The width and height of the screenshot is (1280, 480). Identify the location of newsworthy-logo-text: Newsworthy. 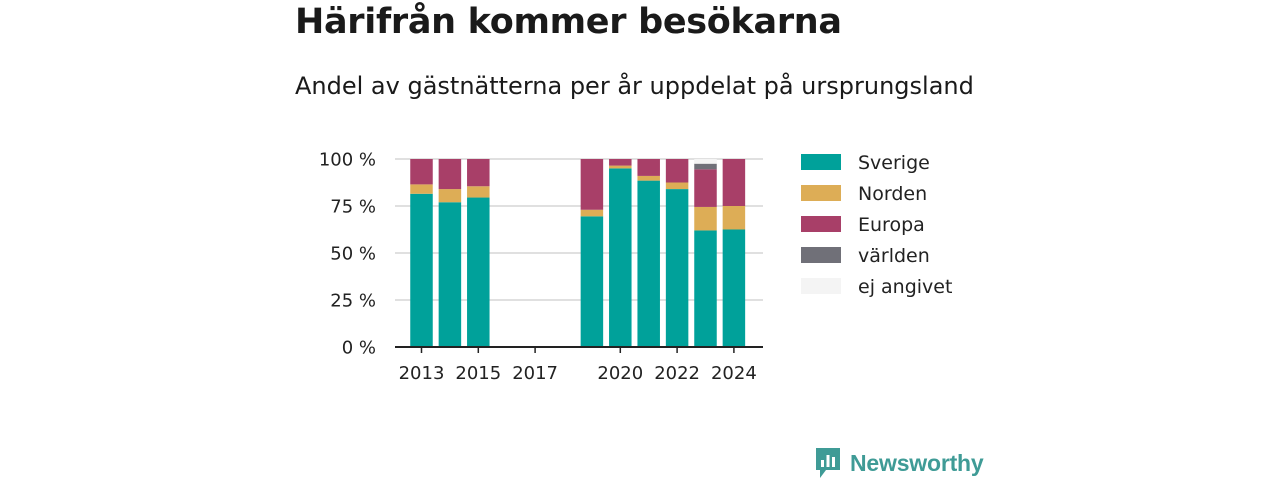
(917, 462).